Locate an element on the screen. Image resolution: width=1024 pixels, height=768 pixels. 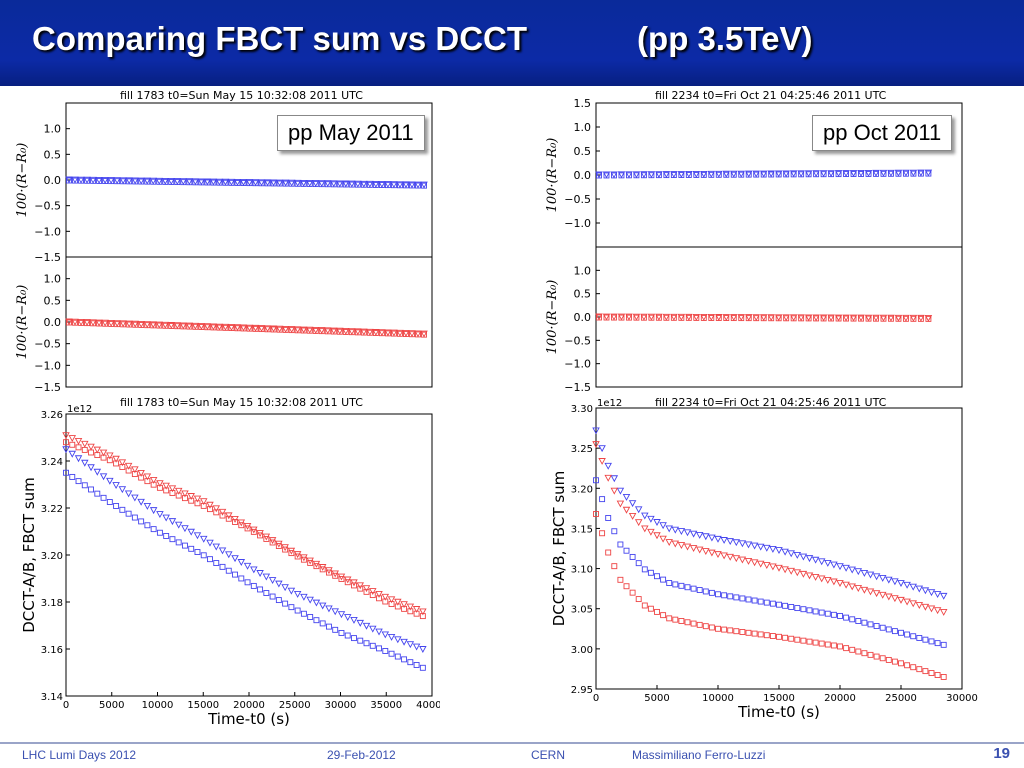
x-tick-label: 5000 is located at coordinates (111, 705).